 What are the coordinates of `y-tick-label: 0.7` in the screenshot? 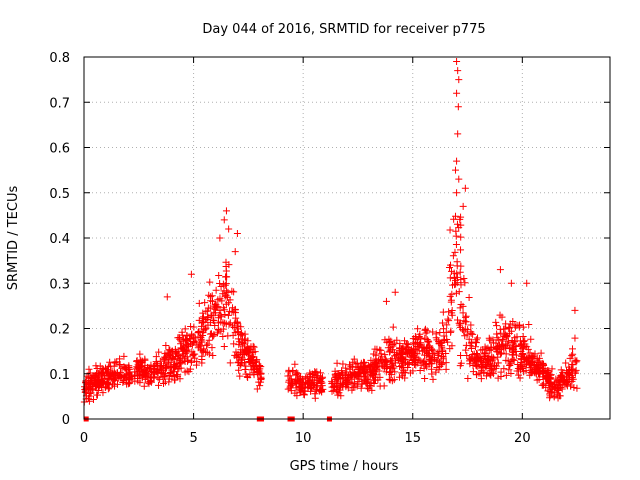 It's located at (59, 103).